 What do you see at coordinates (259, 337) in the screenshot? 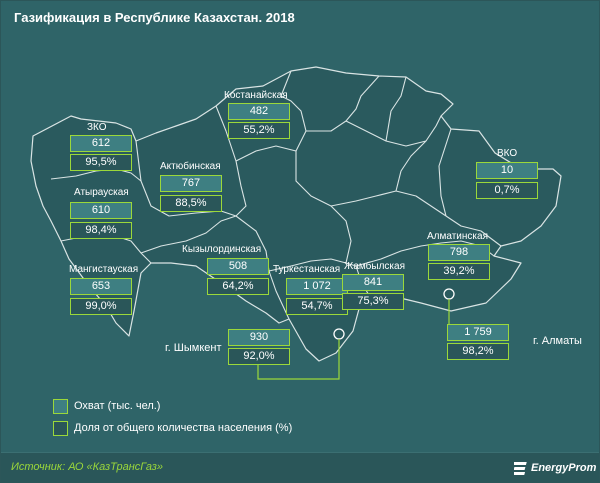
I see `coverage-shymkent: 930` at bounding box center [259, 337].